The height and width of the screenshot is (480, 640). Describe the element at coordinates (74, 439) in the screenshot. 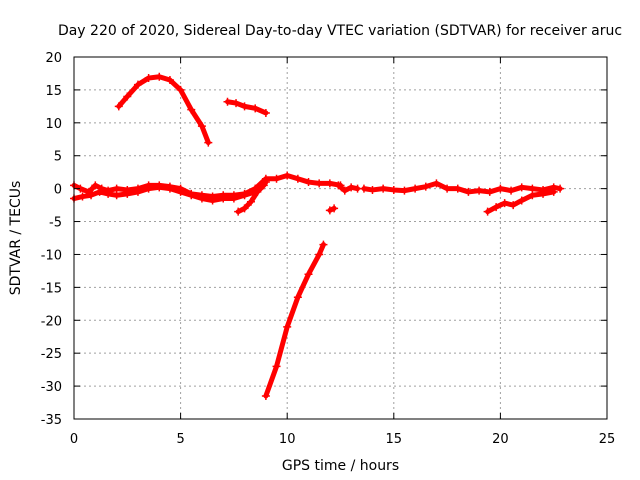

I see `x-tick-label: 0` at that location.